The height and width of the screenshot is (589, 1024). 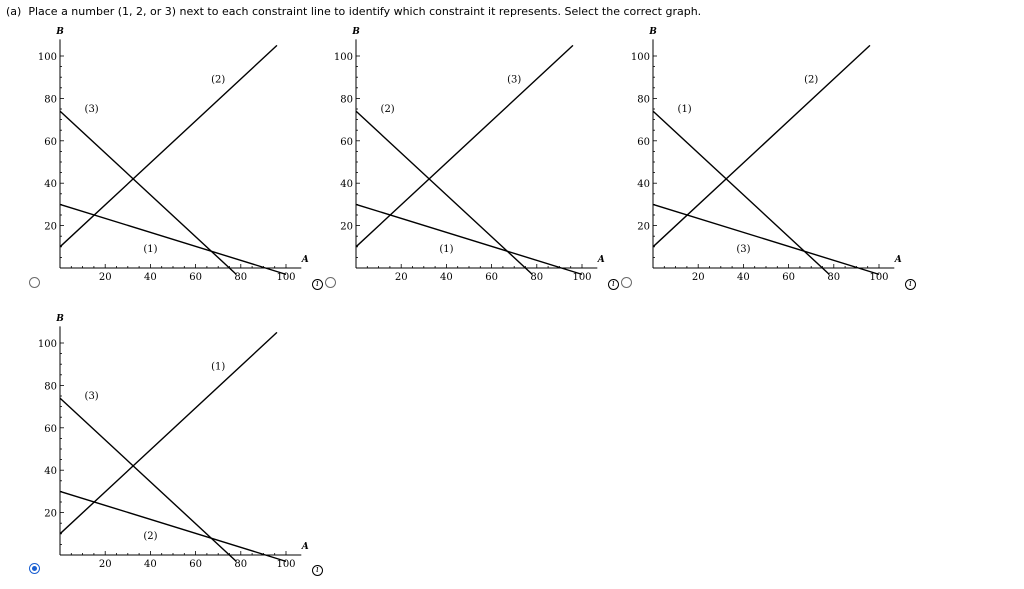 I want to click on option-2-radio, so click(x=330, y=282).